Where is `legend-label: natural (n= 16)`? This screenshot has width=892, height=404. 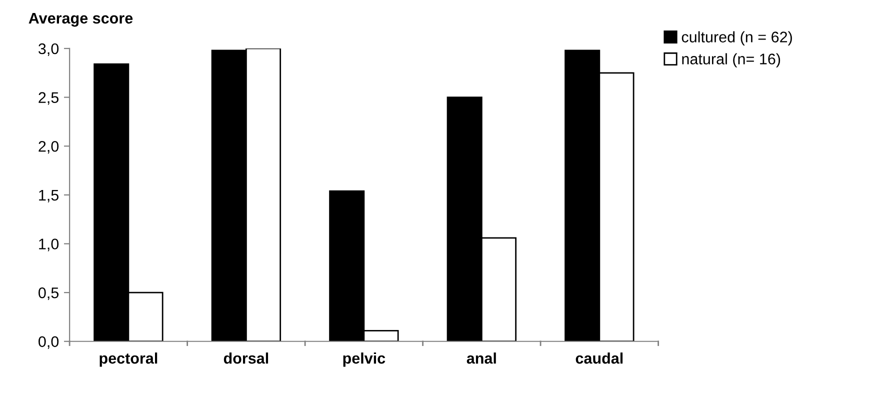
legend-label: natural (n= 16) is located at coordinates (731, 60).